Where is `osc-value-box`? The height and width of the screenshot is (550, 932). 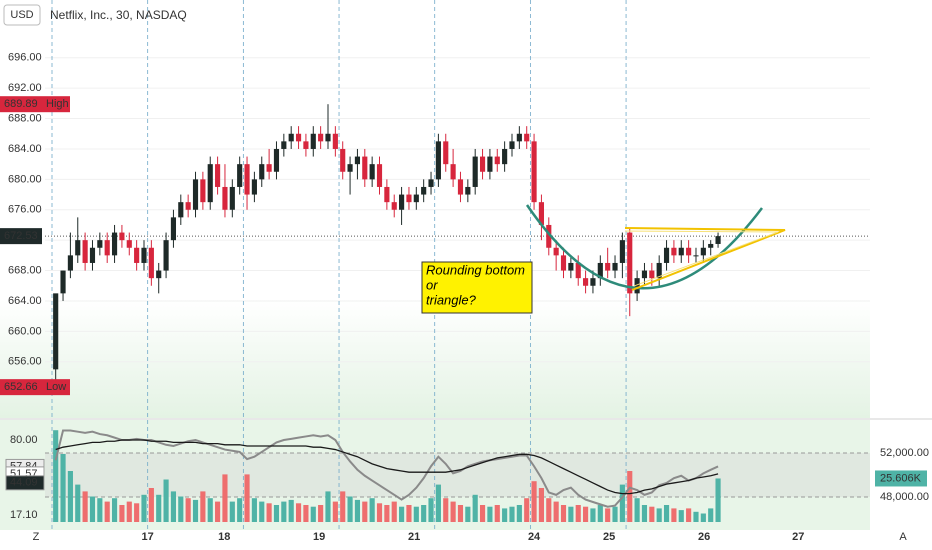
osc-value-box is located at coordinates (25, 483).